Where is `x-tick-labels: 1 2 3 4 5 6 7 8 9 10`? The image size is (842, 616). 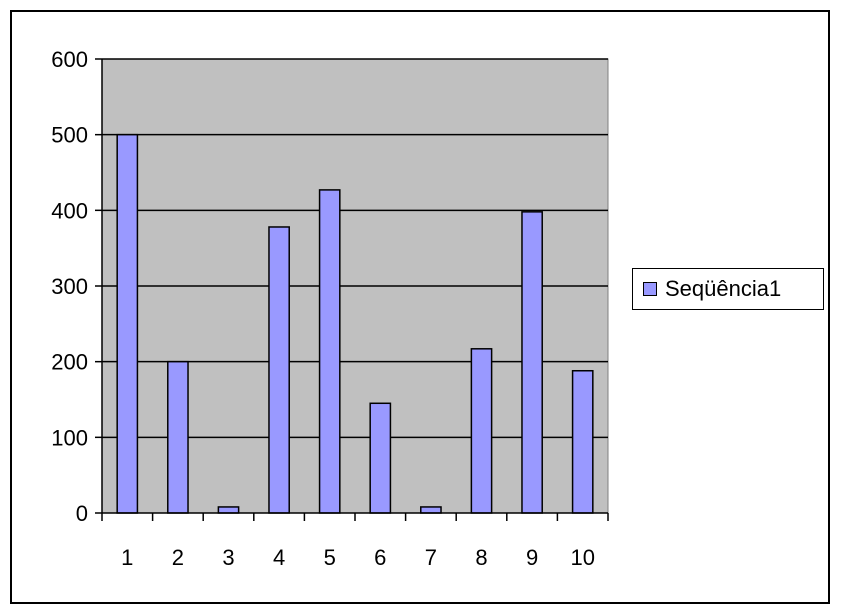 x-tick-labels: 1 2 3 4 5 6 7 8 9 10 is located at coordinates (358, 557).